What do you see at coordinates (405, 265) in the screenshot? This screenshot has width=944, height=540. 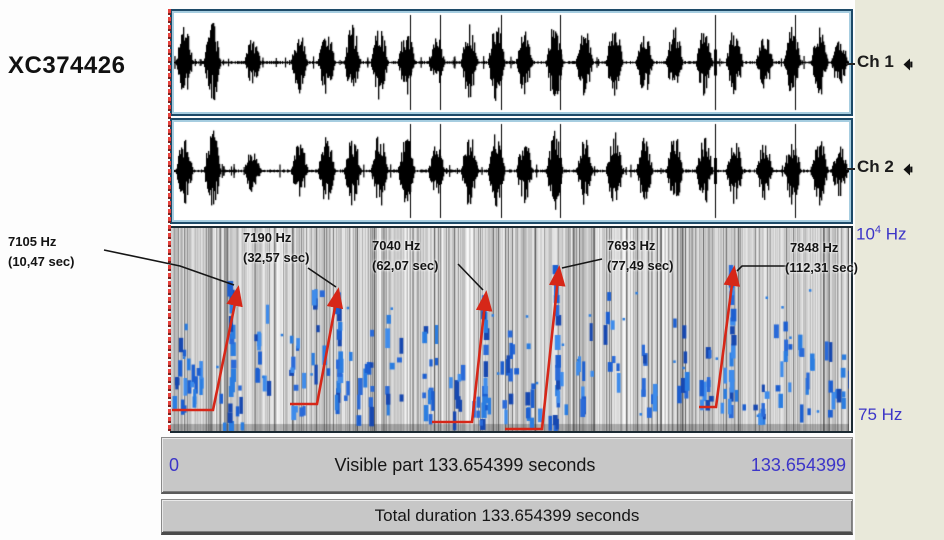 I see `annotation-3-time: (62,07 sec)` at bounding box center [405, 265].